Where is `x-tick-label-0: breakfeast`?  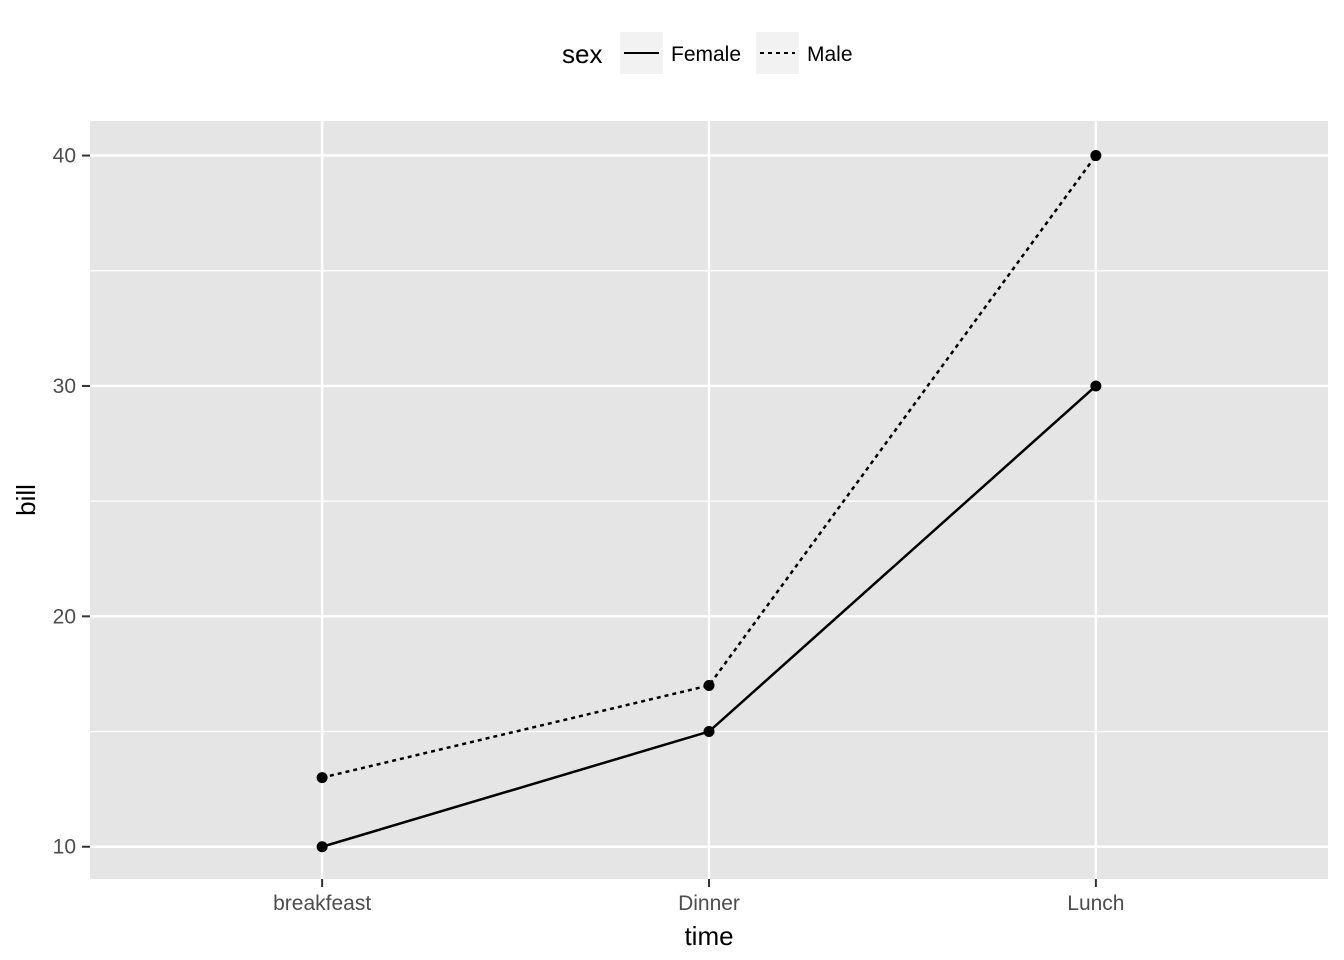 x-tick-label-0: breakfeast is located at coordinates (322, 903).